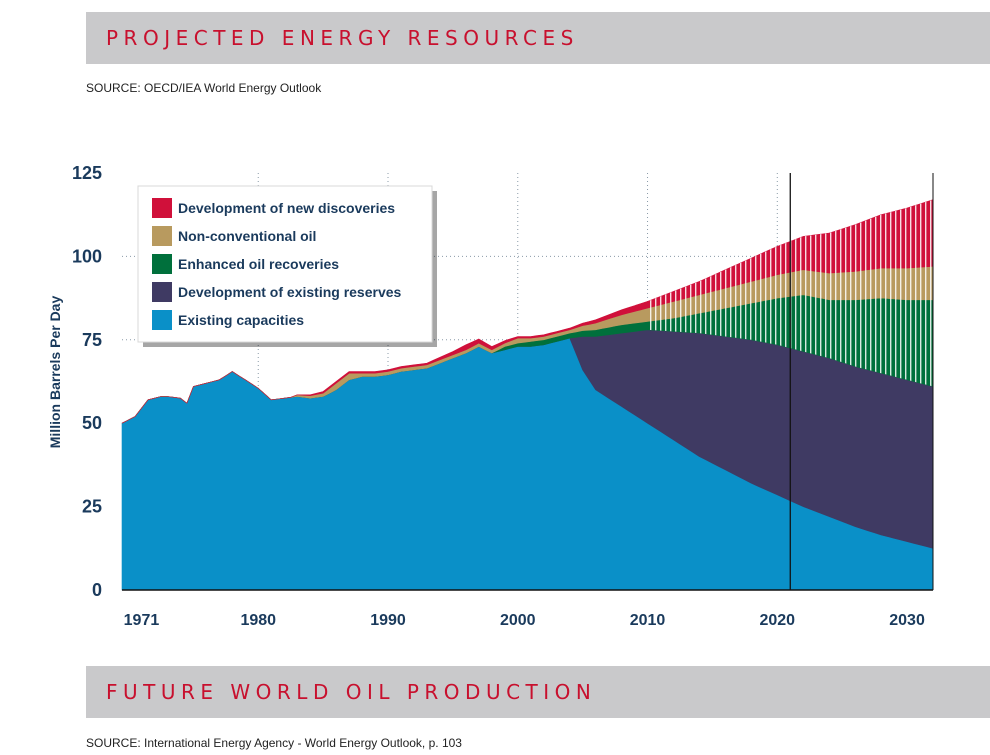 This screenshot has height=755, width=990. I want to click on legend-label: Non-conventional oil, so click(247, 236).